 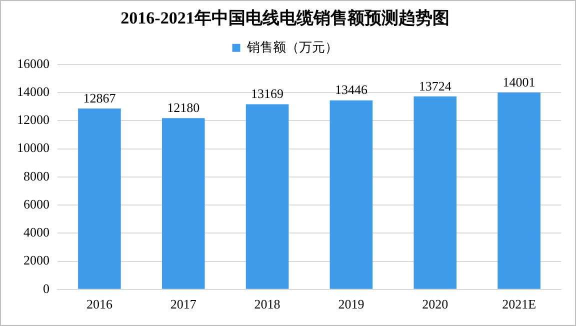 What do you see at coordinates (37, 232) in the screenshot?
I see `y-tick-label: 4000` at bounding box center [37, 232].